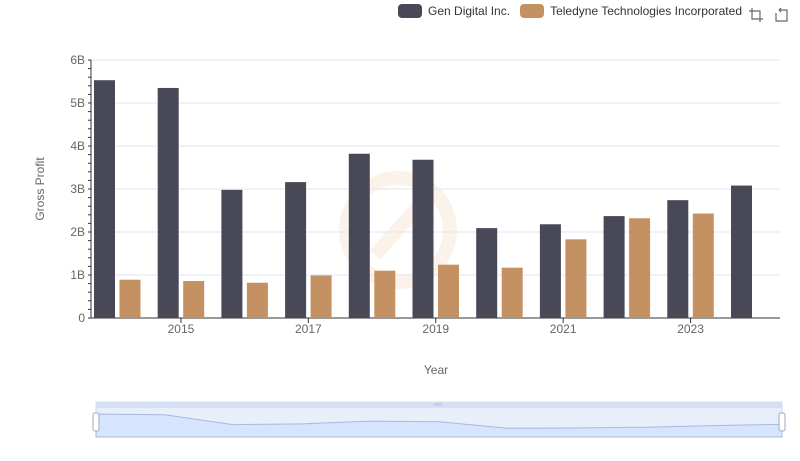 The height and width of the screenshot is (461, 800). Describe the element at coordinates (194, 299) in the screenshot. I see `bar-teledyne-2015` at that location.